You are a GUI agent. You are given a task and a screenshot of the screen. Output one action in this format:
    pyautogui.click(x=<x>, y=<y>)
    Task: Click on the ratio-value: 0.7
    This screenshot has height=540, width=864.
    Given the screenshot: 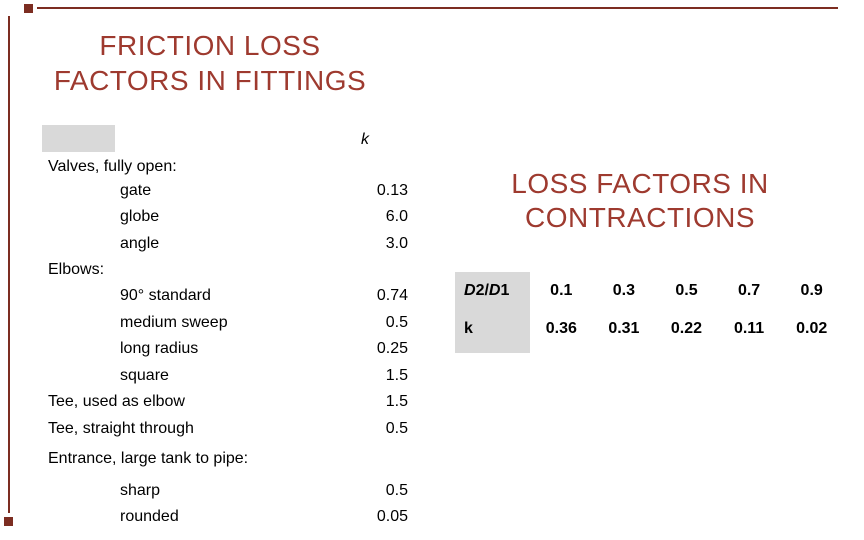 What is the action you would take?
    pyautogui.click(x=749, y=290)
    